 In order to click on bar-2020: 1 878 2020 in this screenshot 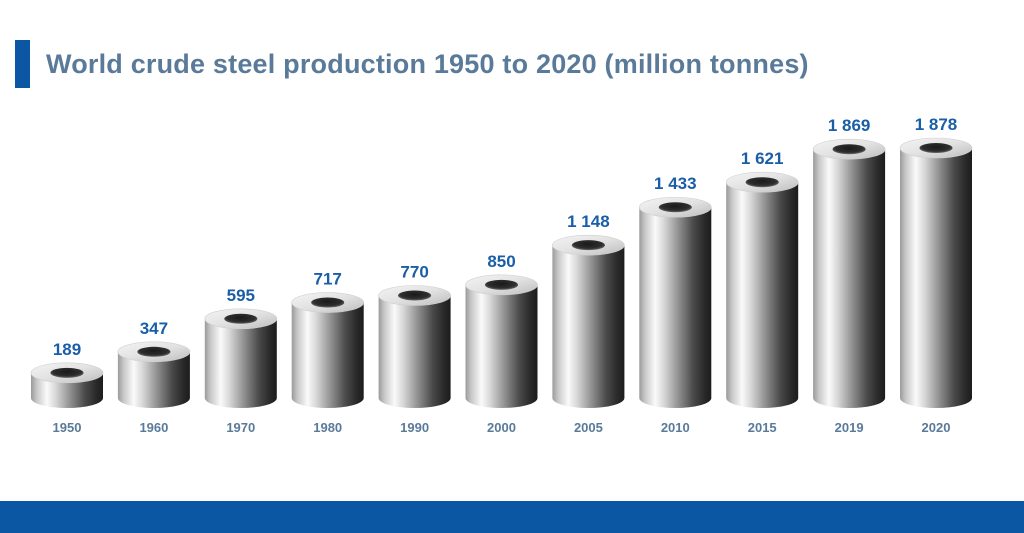, I will do `click(936, 275)`.